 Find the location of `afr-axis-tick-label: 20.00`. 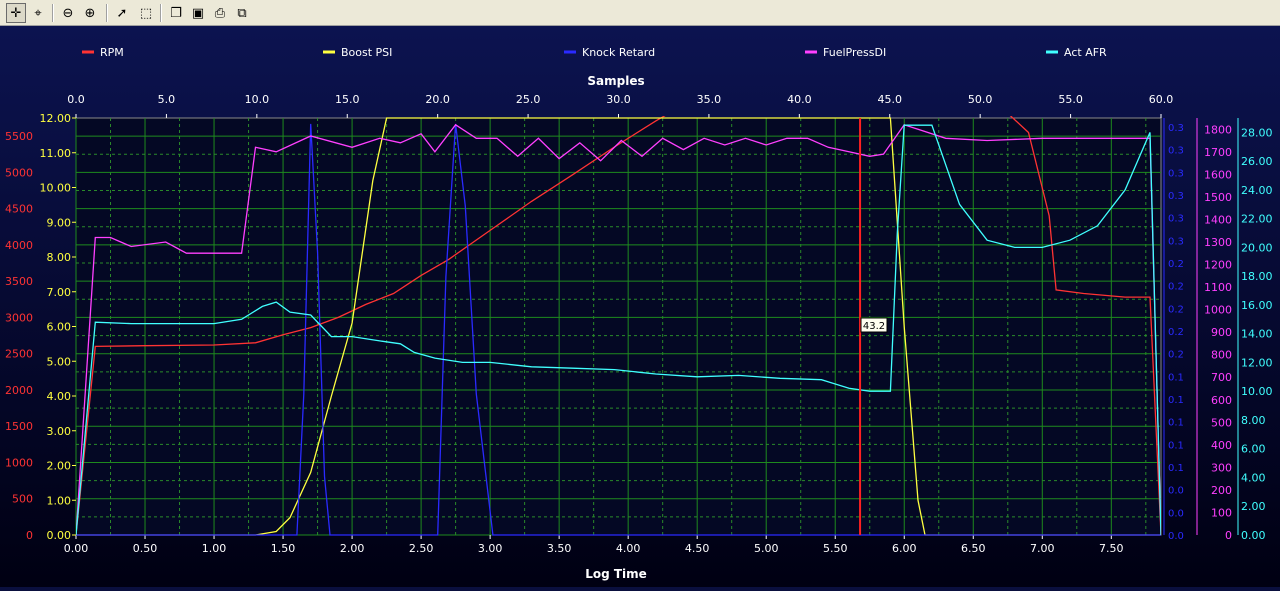

afr-axis-tick-label: 20.00 is located at coordinates (1257, 247).